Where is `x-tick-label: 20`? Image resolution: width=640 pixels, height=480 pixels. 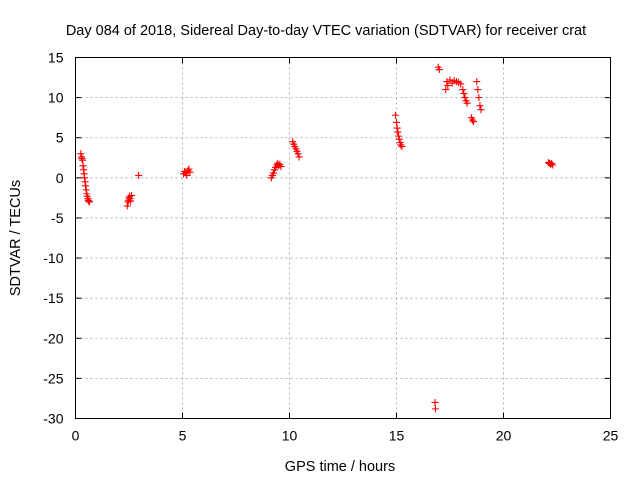 x-tick-label: 20 is located at coordinates (504, 436).